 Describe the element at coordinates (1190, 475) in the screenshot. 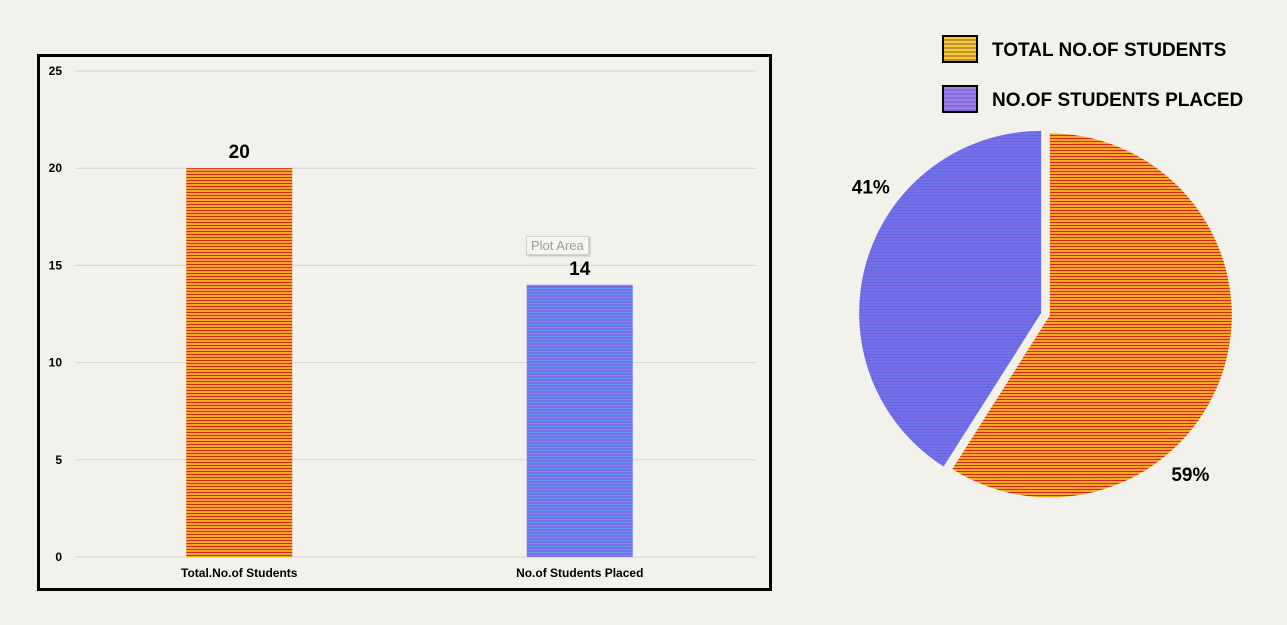

I see `pie-data-label: 59%` at that location.